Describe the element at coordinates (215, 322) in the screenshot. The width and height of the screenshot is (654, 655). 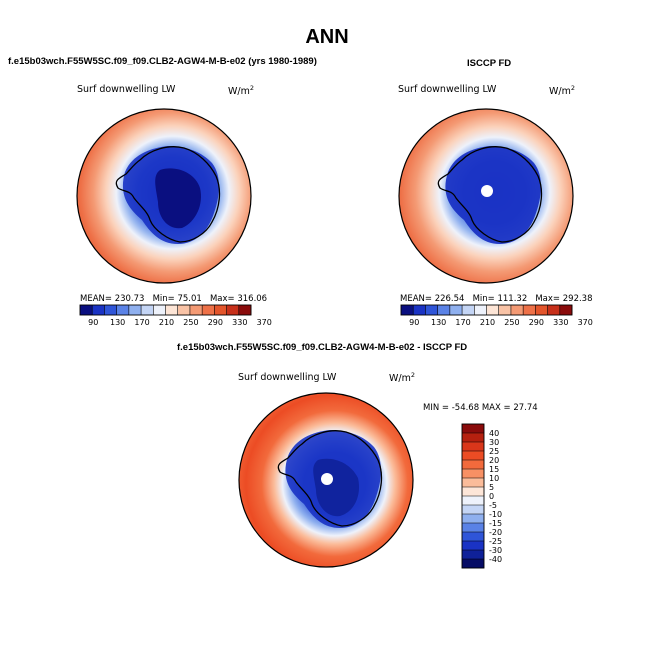
I see `left-colorbar-tick-label: 290` at that location.